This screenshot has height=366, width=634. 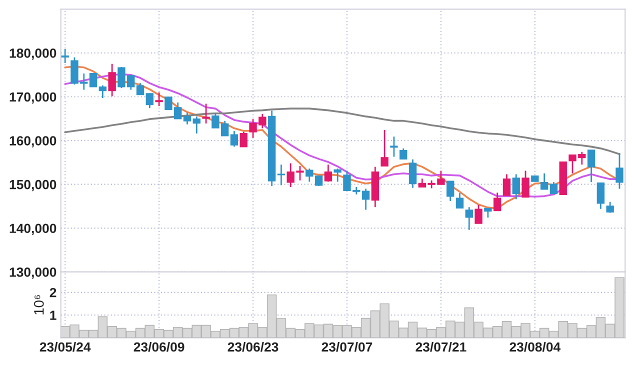 I want to click on x-tick-label: 23/06/23, so click(x=253, y=347).